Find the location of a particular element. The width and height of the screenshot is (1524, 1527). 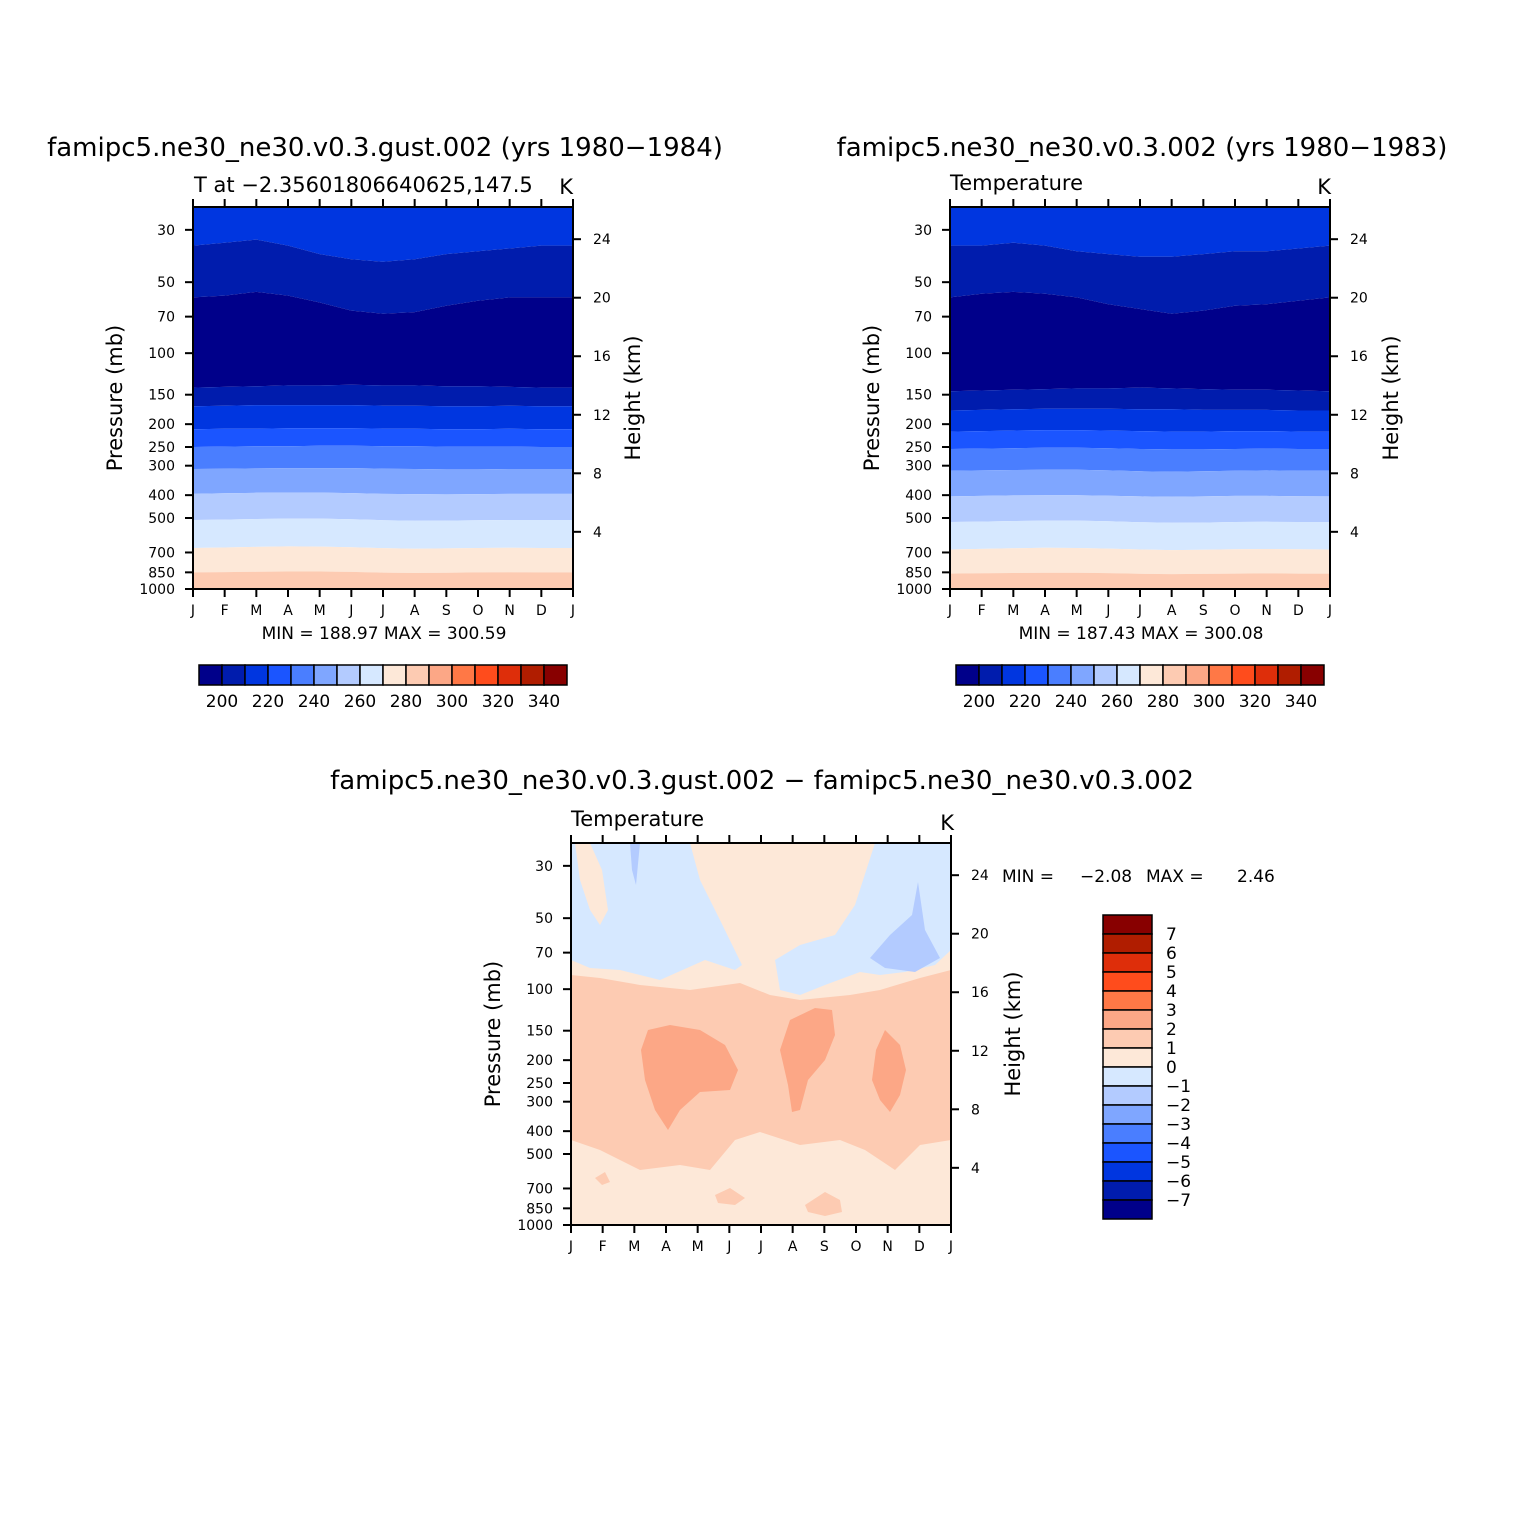

x-tick-label: A is located at coordinates (1172, 611).